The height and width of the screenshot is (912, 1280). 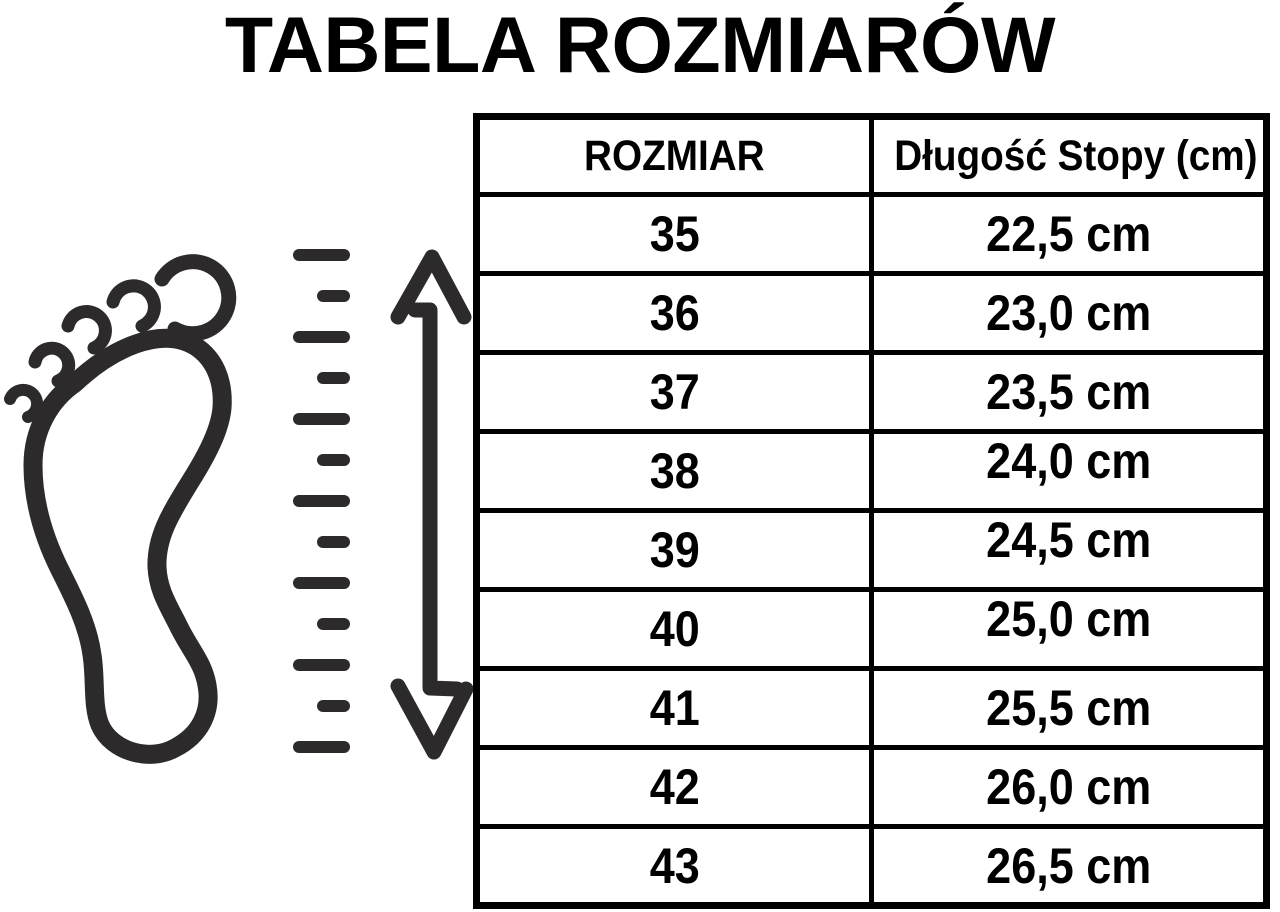 I want to click on length-cell: 23,5 cm, so click(x=1069, y=392).